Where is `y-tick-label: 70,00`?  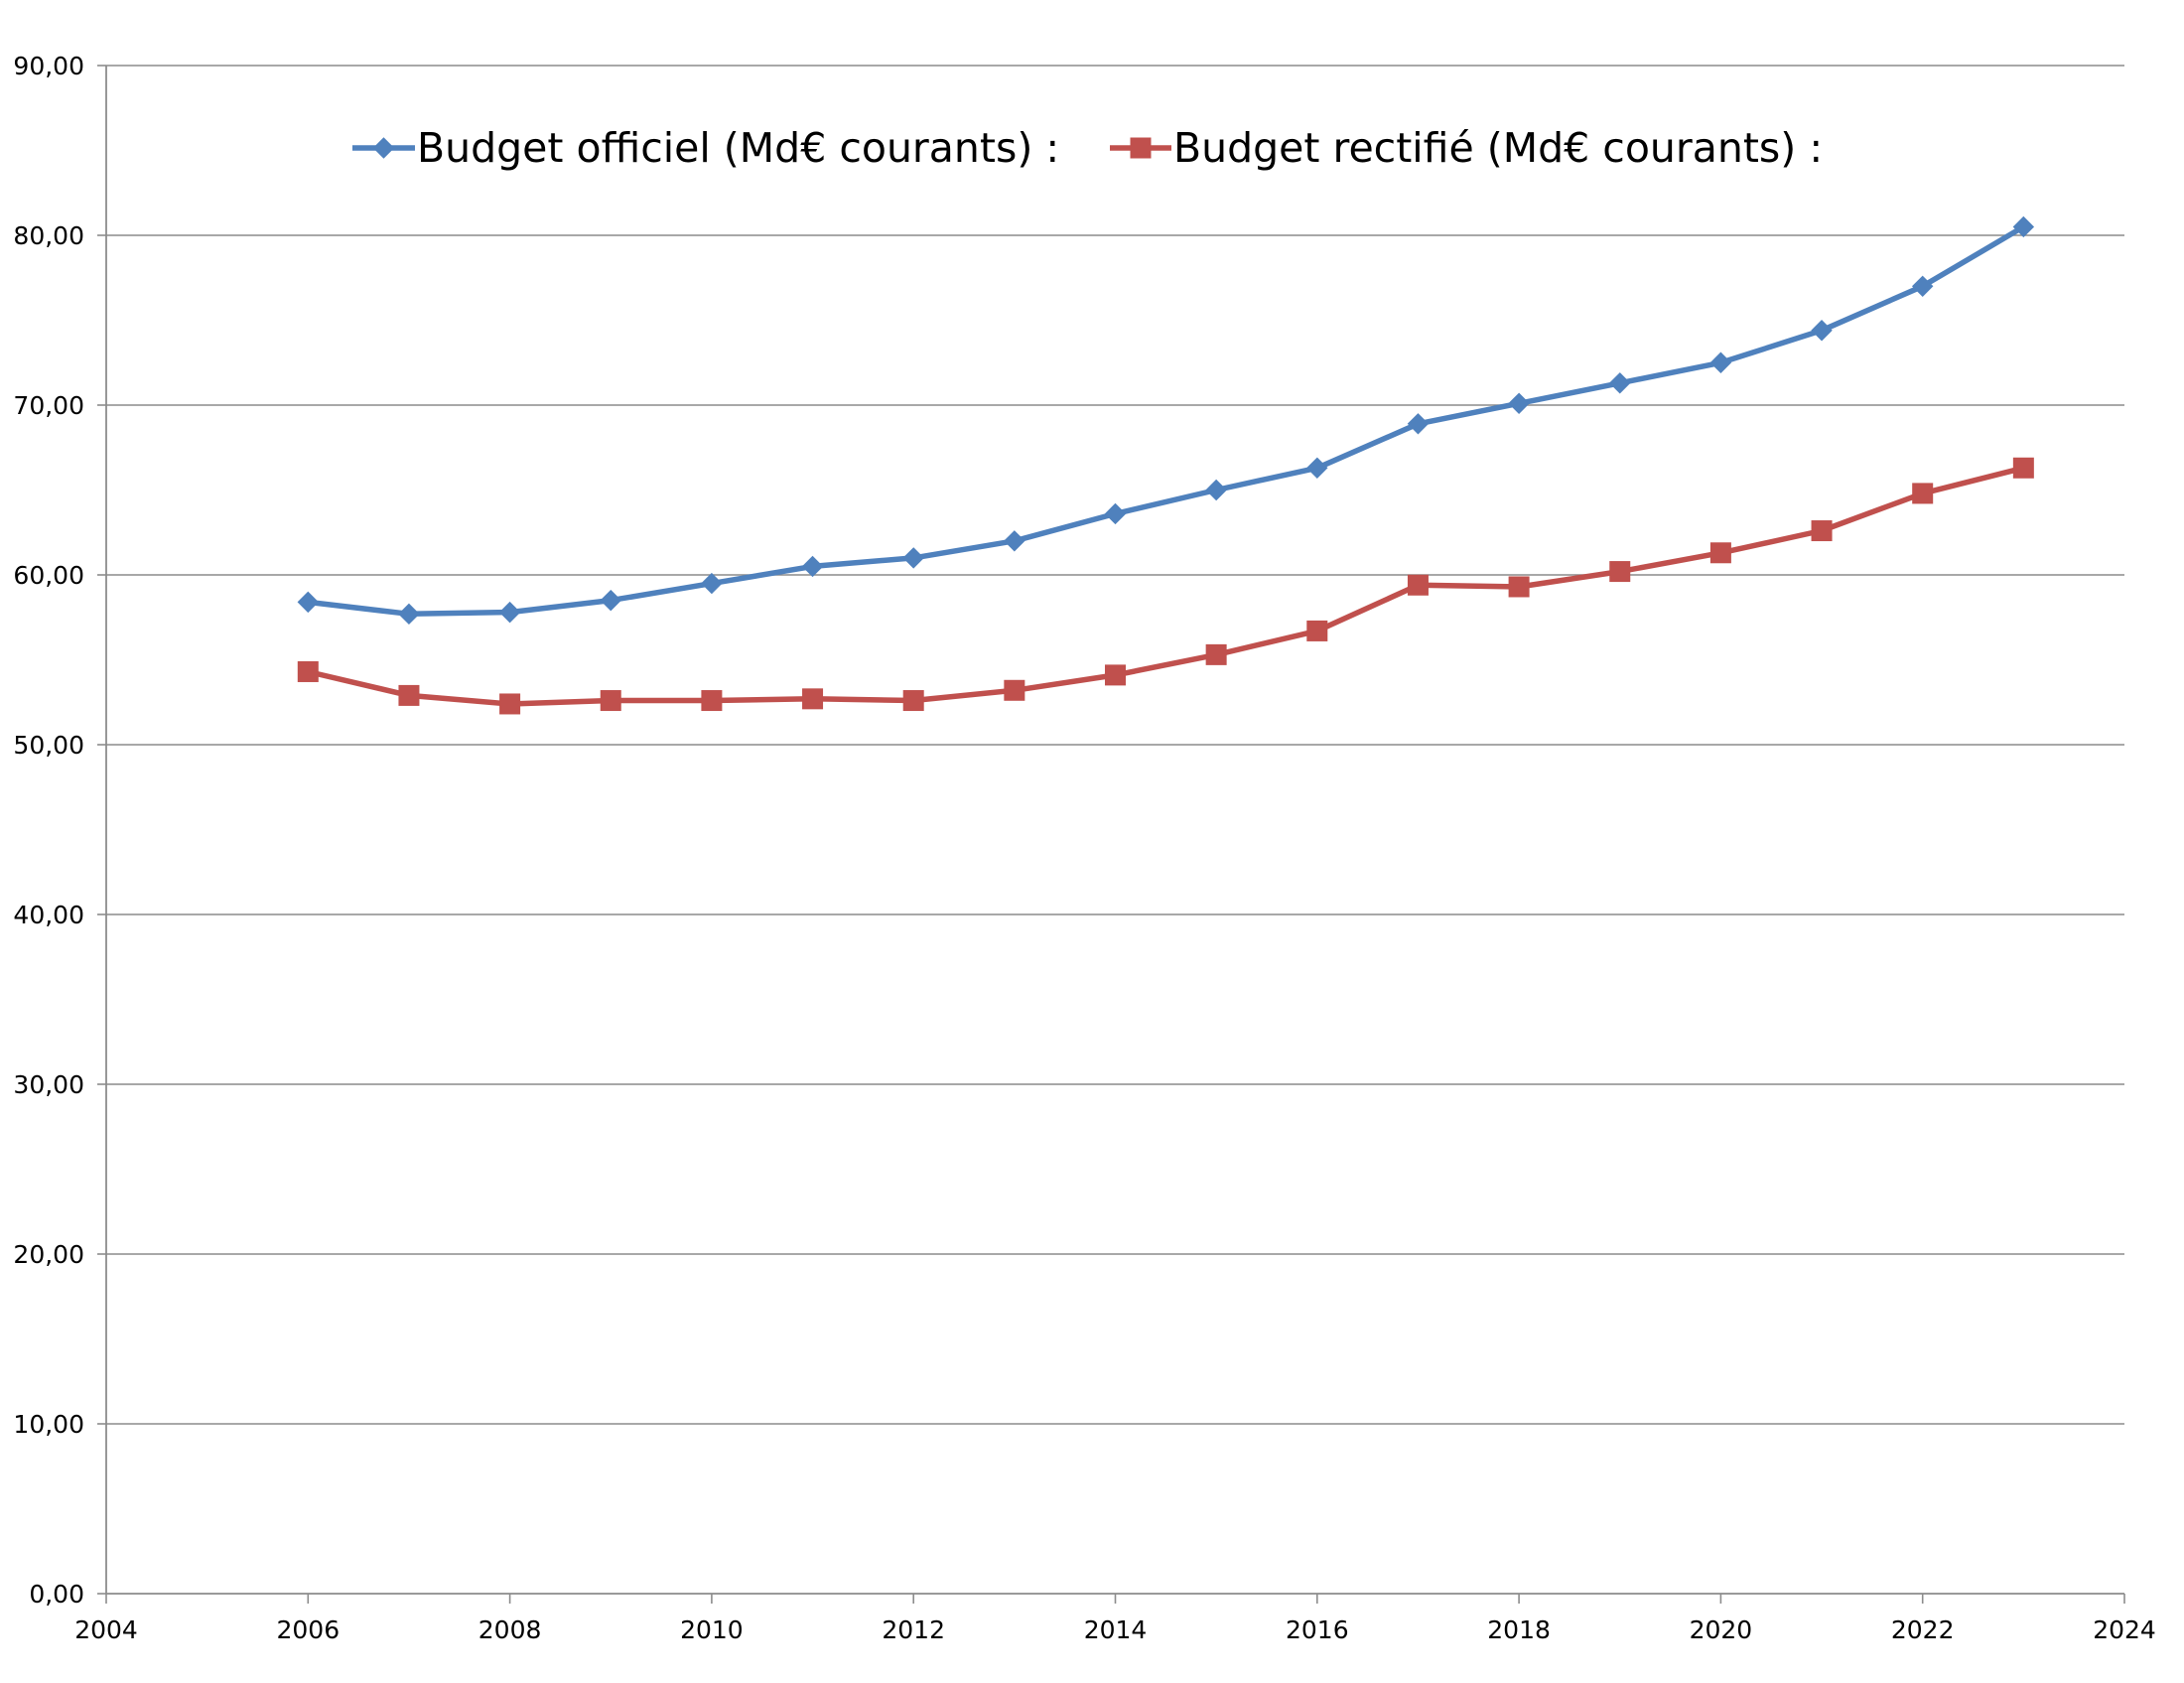 y-tick-label: 70,00 is located at coordinates (48, 405).